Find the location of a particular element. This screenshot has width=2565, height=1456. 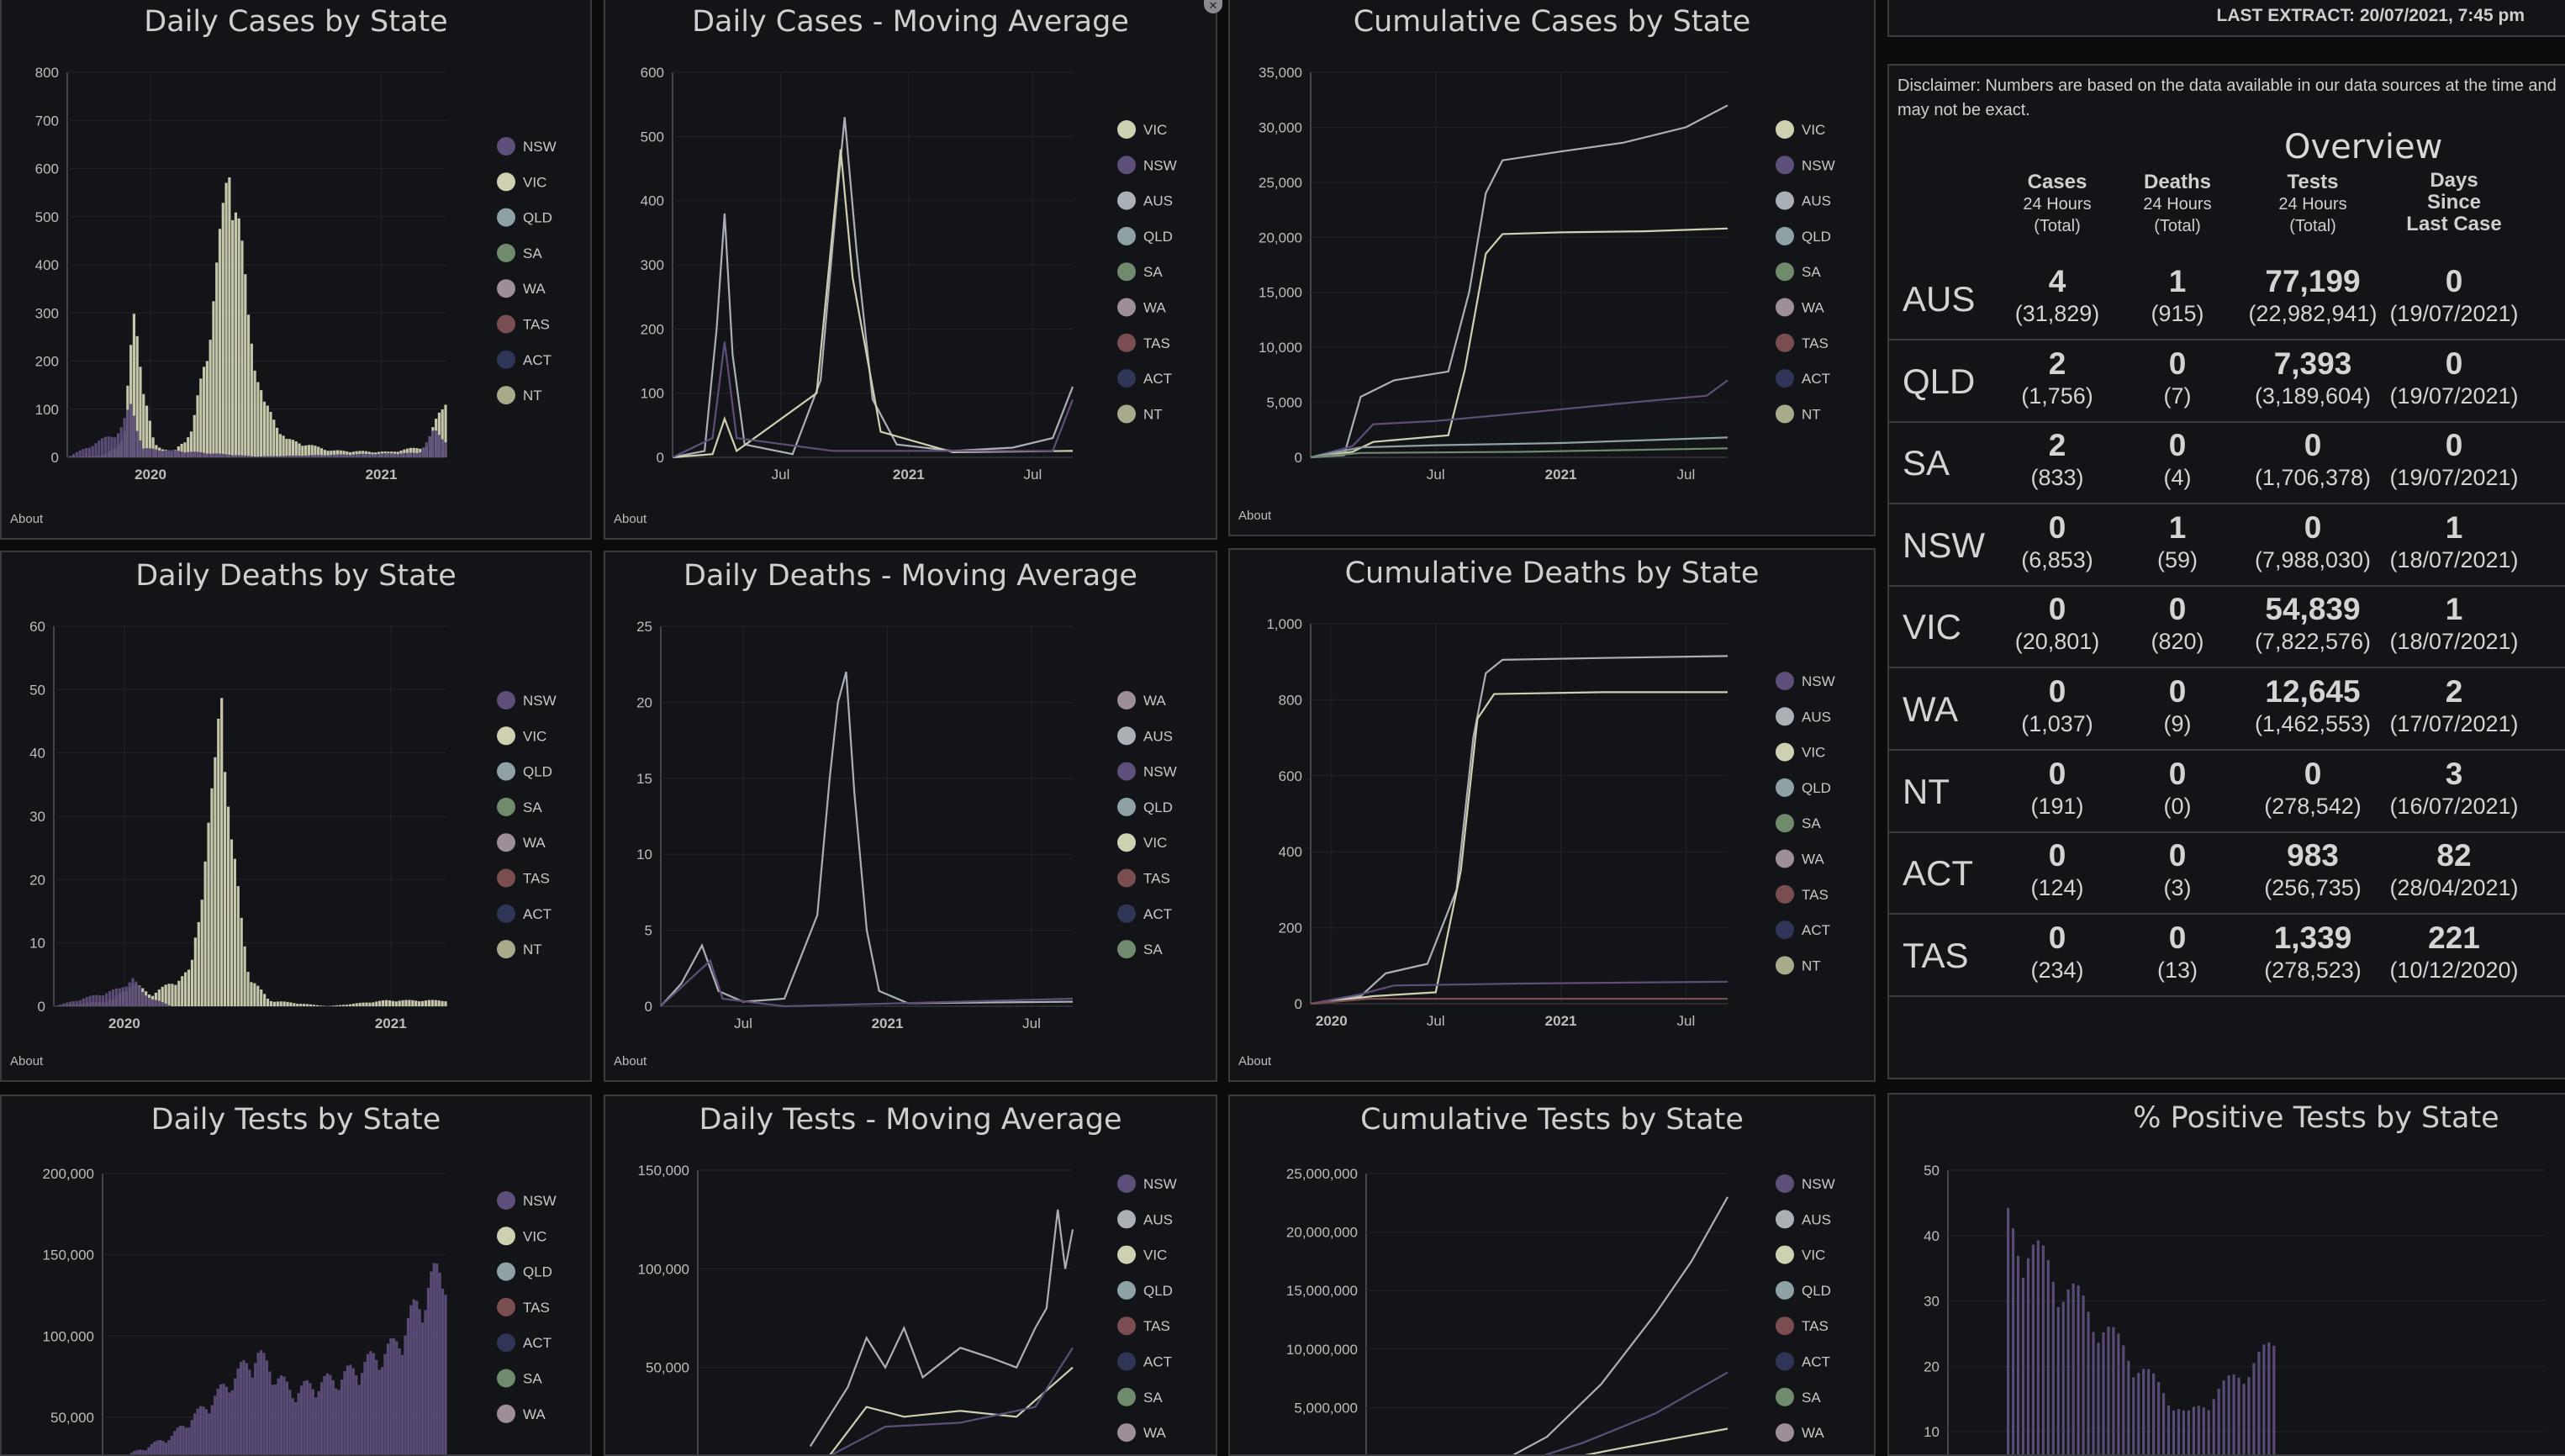

y-tick-label: 600 is located at coordinates (1290, 776).